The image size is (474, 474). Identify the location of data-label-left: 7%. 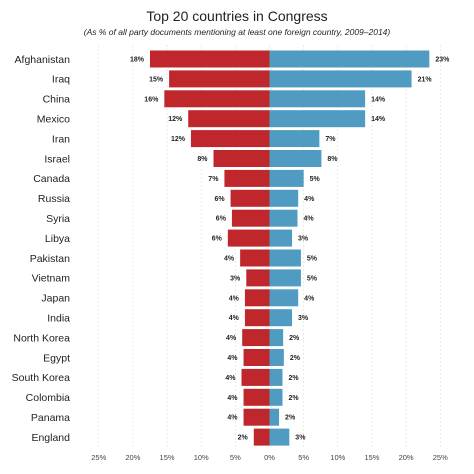
(213, 179).